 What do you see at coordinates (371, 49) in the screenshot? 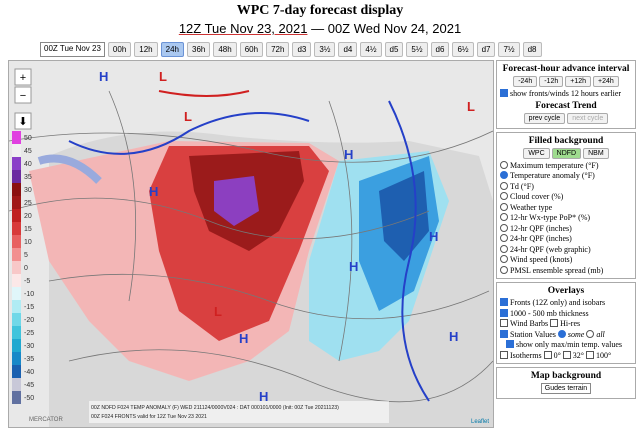
I see `hour-button: 4½` at bounding box center [371, 49].